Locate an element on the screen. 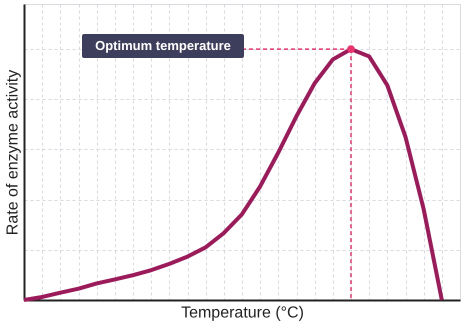 The height and width of the screenshot is (324, 464). y-axis-title: Rate of enzyme activity is located at coordinates (13, 153).